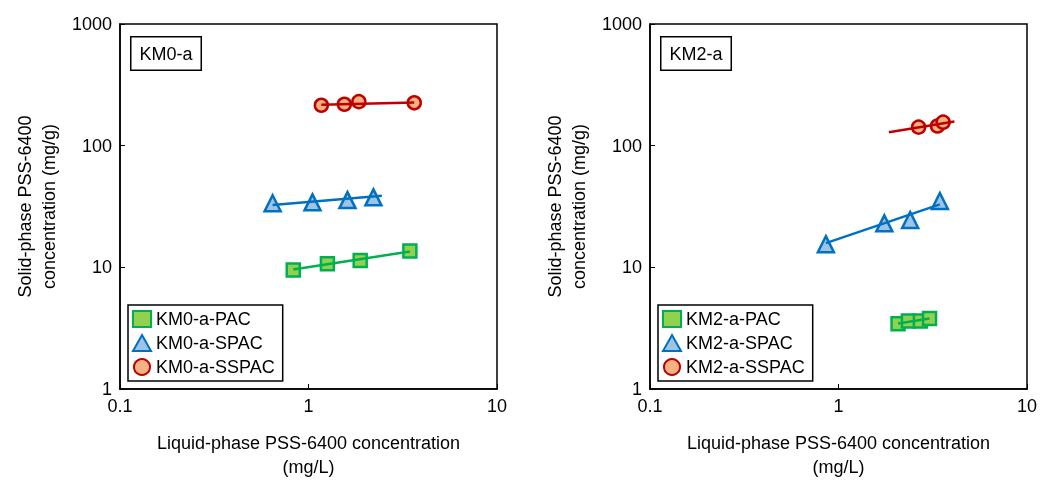  Describe the element at coordinates (203, 319) in the screenshot. I see `legend-label: KM0-a-PAC` at that location.